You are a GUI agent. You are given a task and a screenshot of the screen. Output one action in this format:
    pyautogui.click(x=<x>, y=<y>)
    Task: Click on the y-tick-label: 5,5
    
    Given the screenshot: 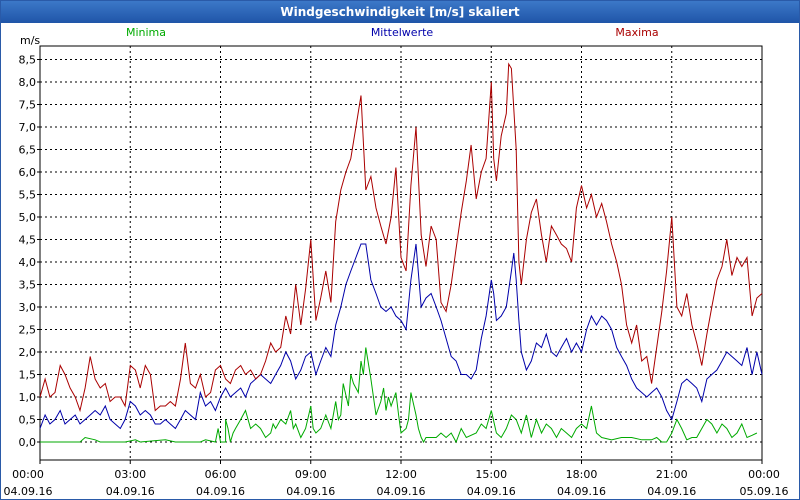 What is the action you would take?
    pyautogui.click(x=28, y=195)
    